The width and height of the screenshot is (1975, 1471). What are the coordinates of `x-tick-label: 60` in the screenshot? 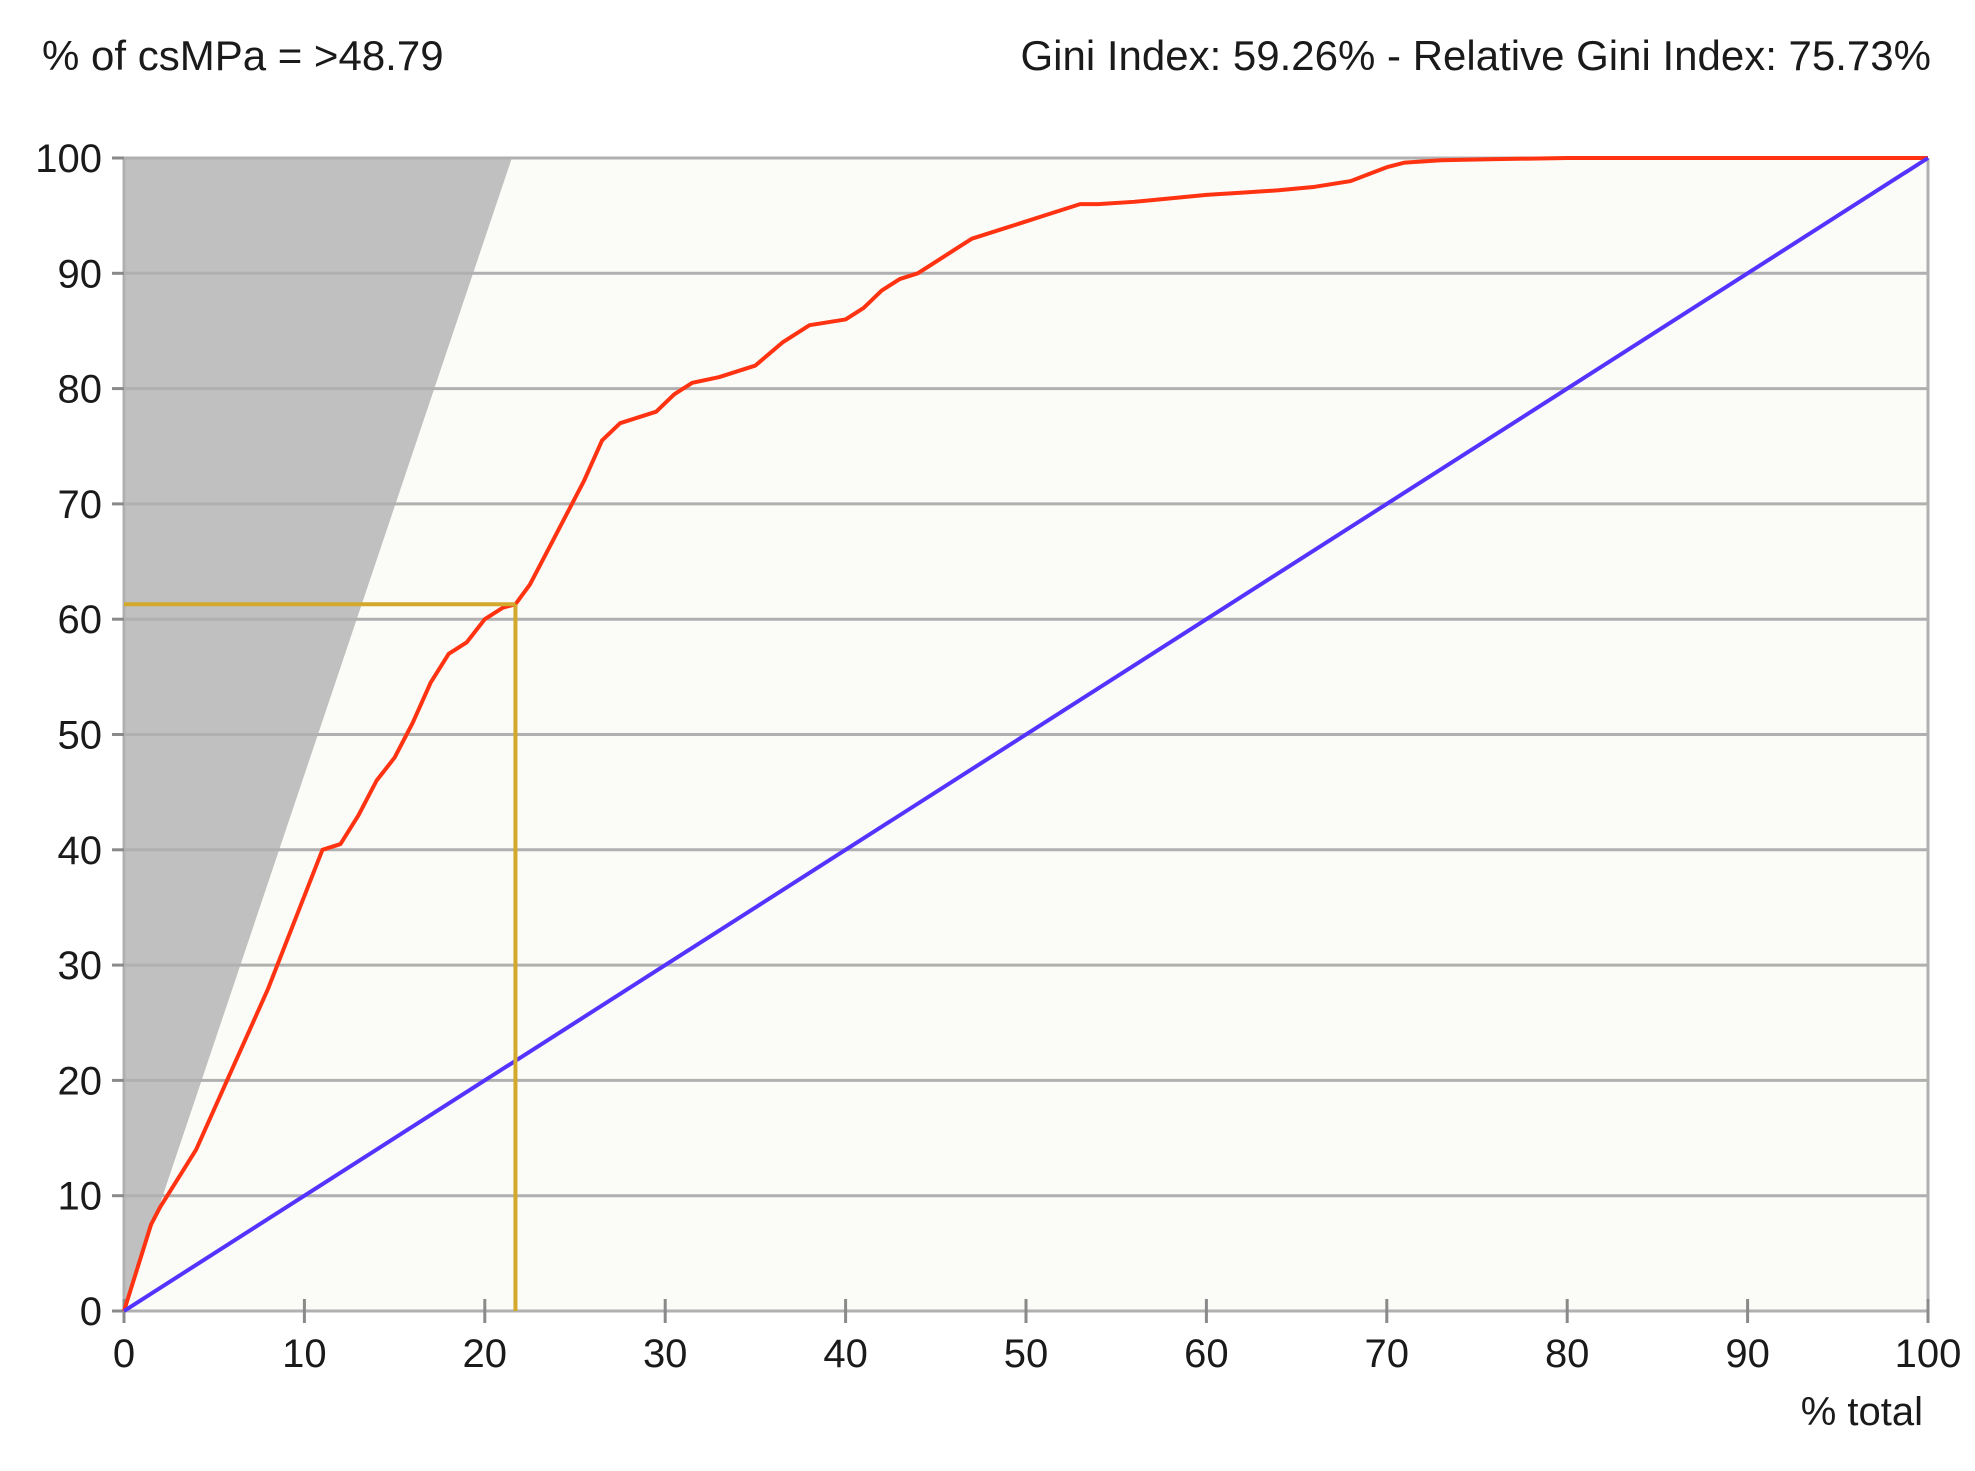 It's located at (1206, 1354).